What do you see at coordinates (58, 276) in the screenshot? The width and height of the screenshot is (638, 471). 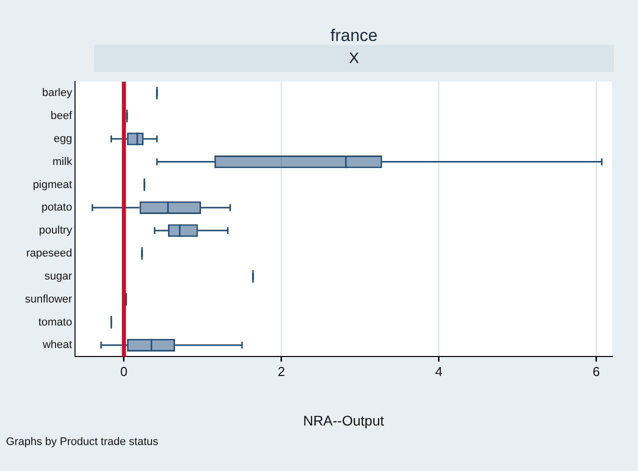 I see `y-tick-label: sugar` at bounding box center [58, 276].